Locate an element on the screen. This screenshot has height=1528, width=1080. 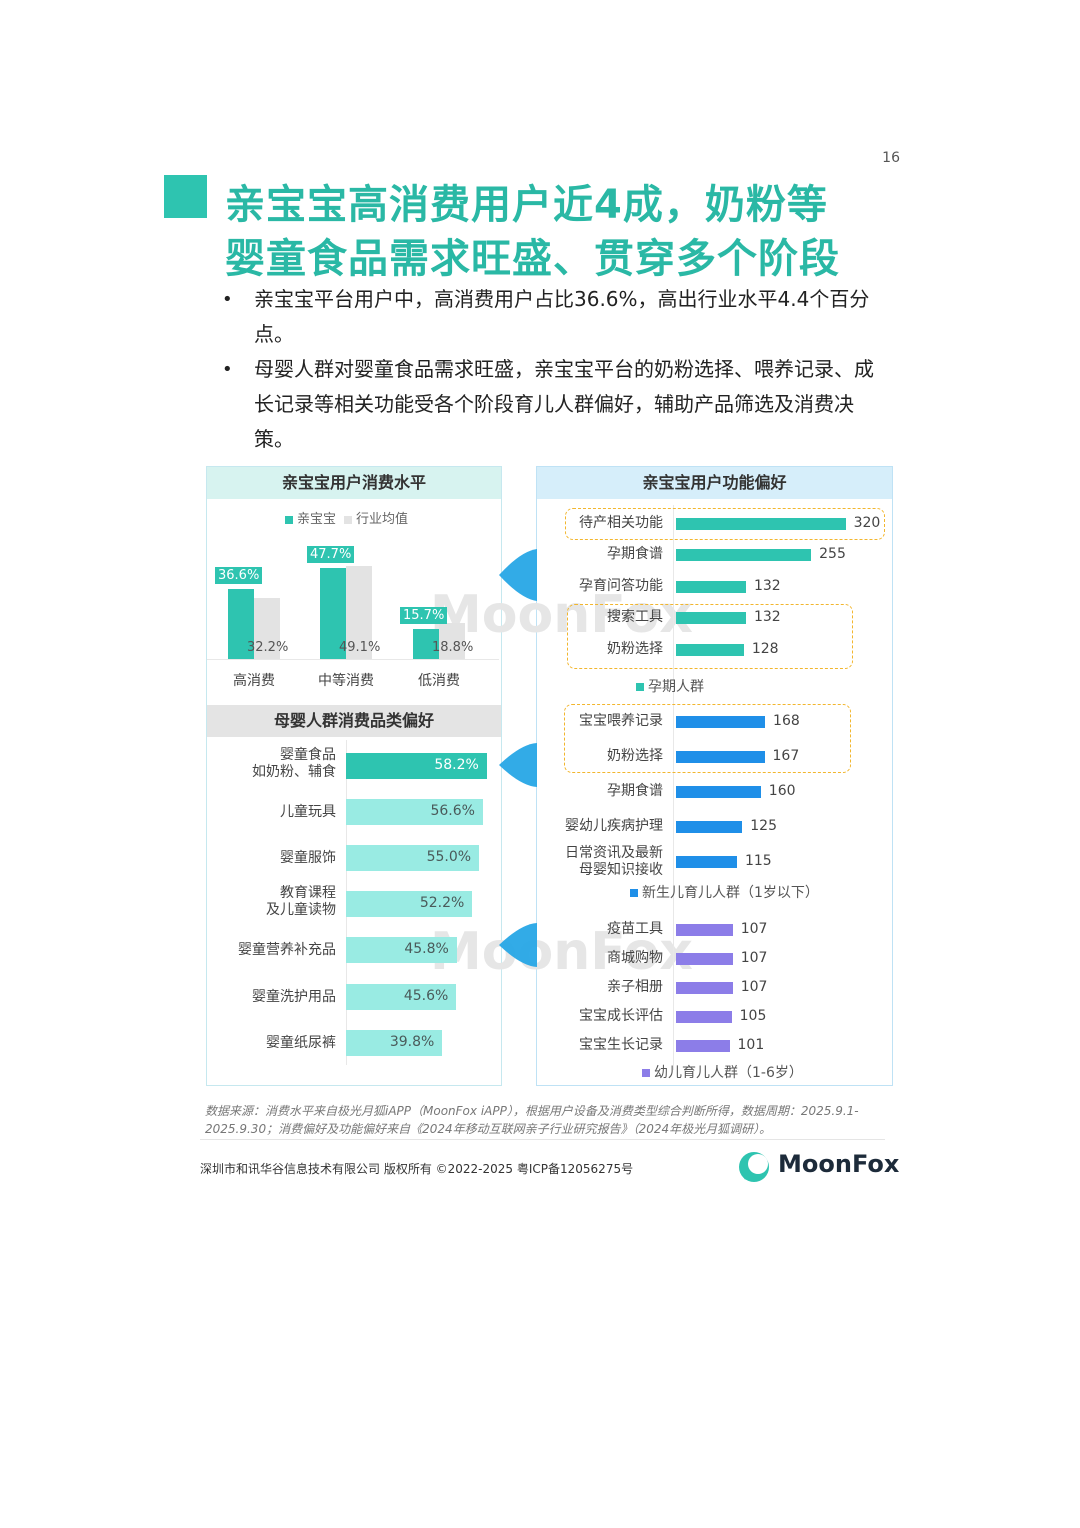
feature-label-line: 商城购物 is located at coordinates (635, 958).